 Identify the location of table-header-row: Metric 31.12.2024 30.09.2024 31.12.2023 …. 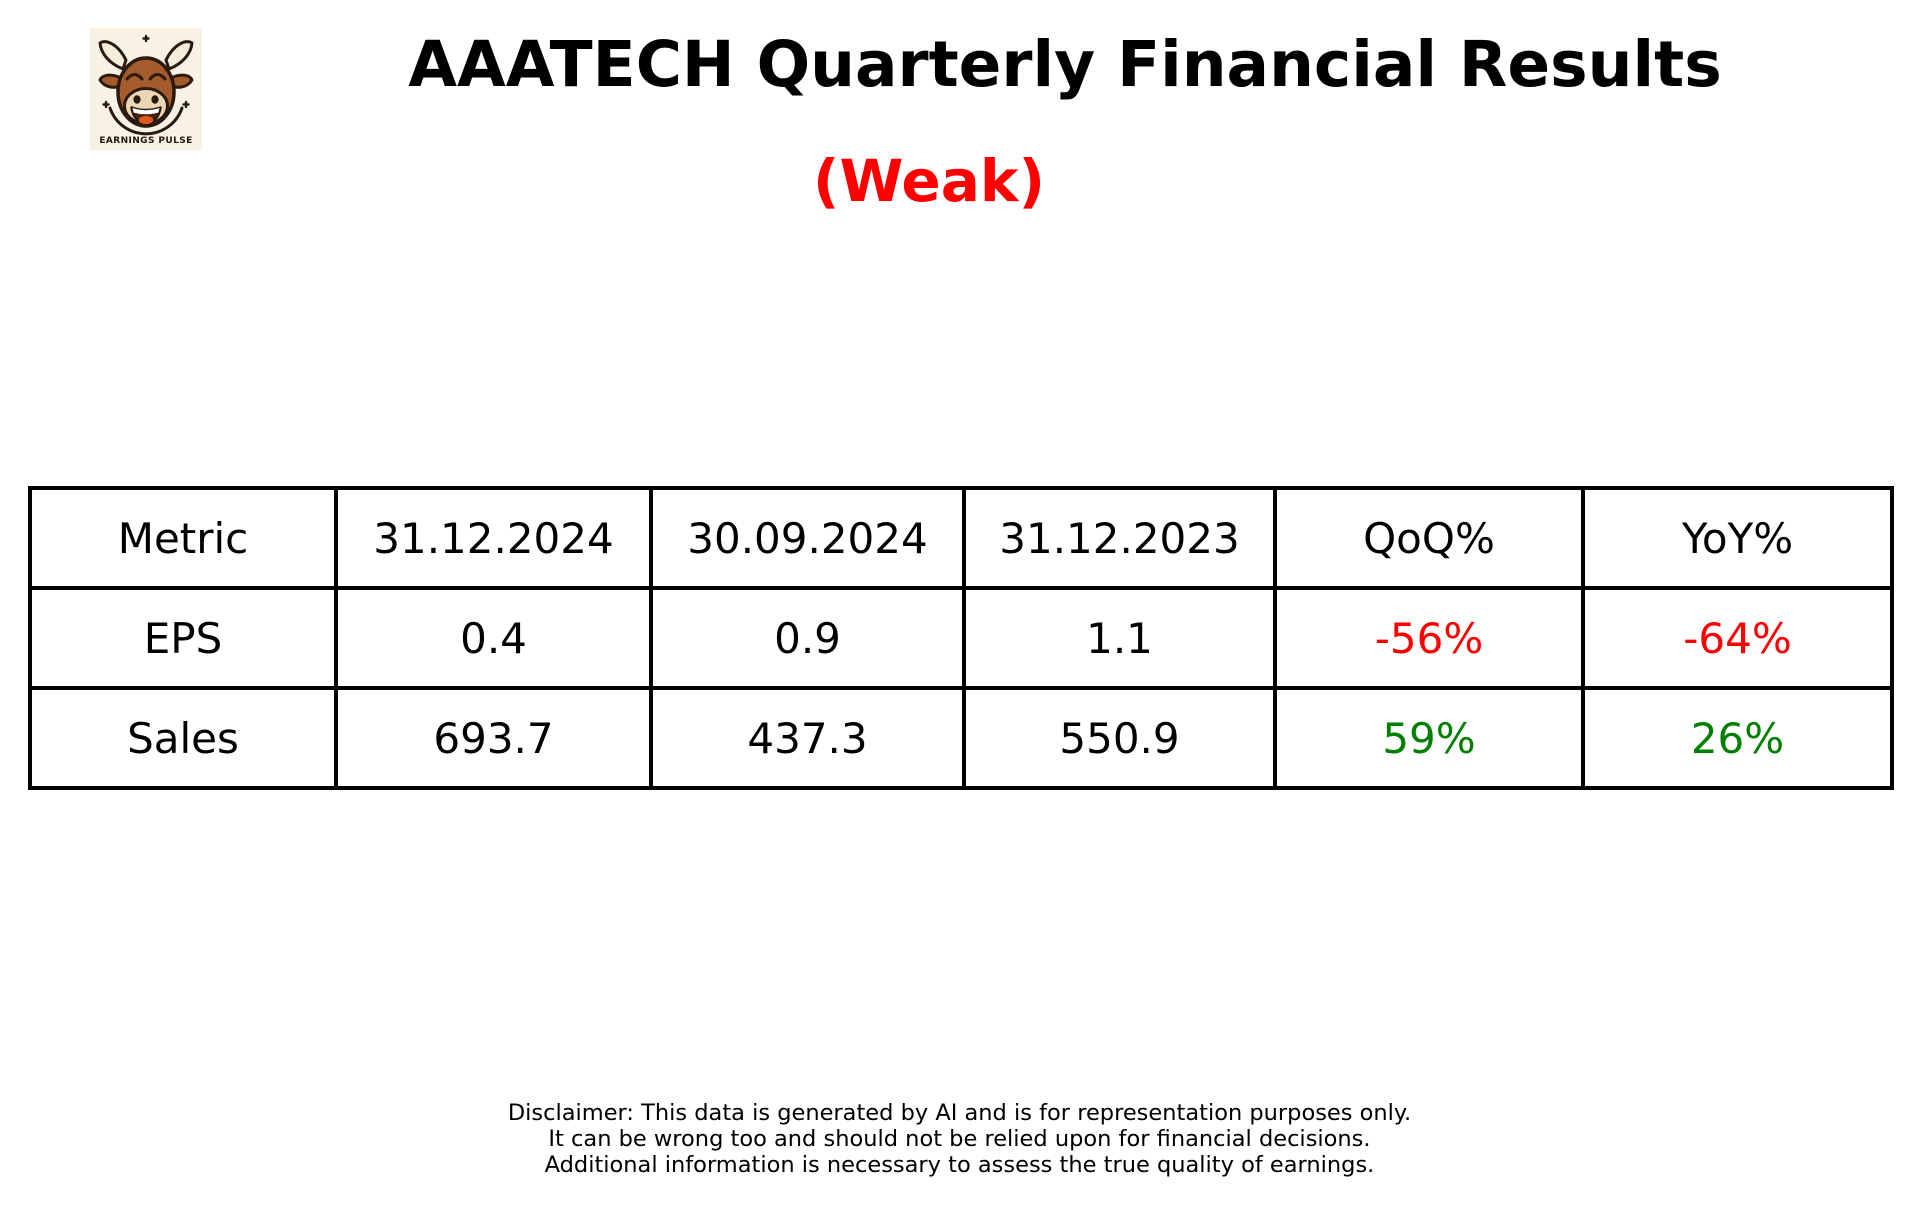
(961, 538).